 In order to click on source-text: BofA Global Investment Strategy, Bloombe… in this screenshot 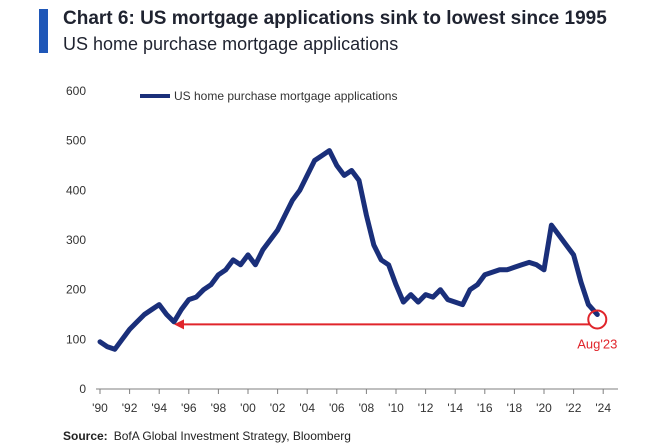, I will do `click(232, 436)`.